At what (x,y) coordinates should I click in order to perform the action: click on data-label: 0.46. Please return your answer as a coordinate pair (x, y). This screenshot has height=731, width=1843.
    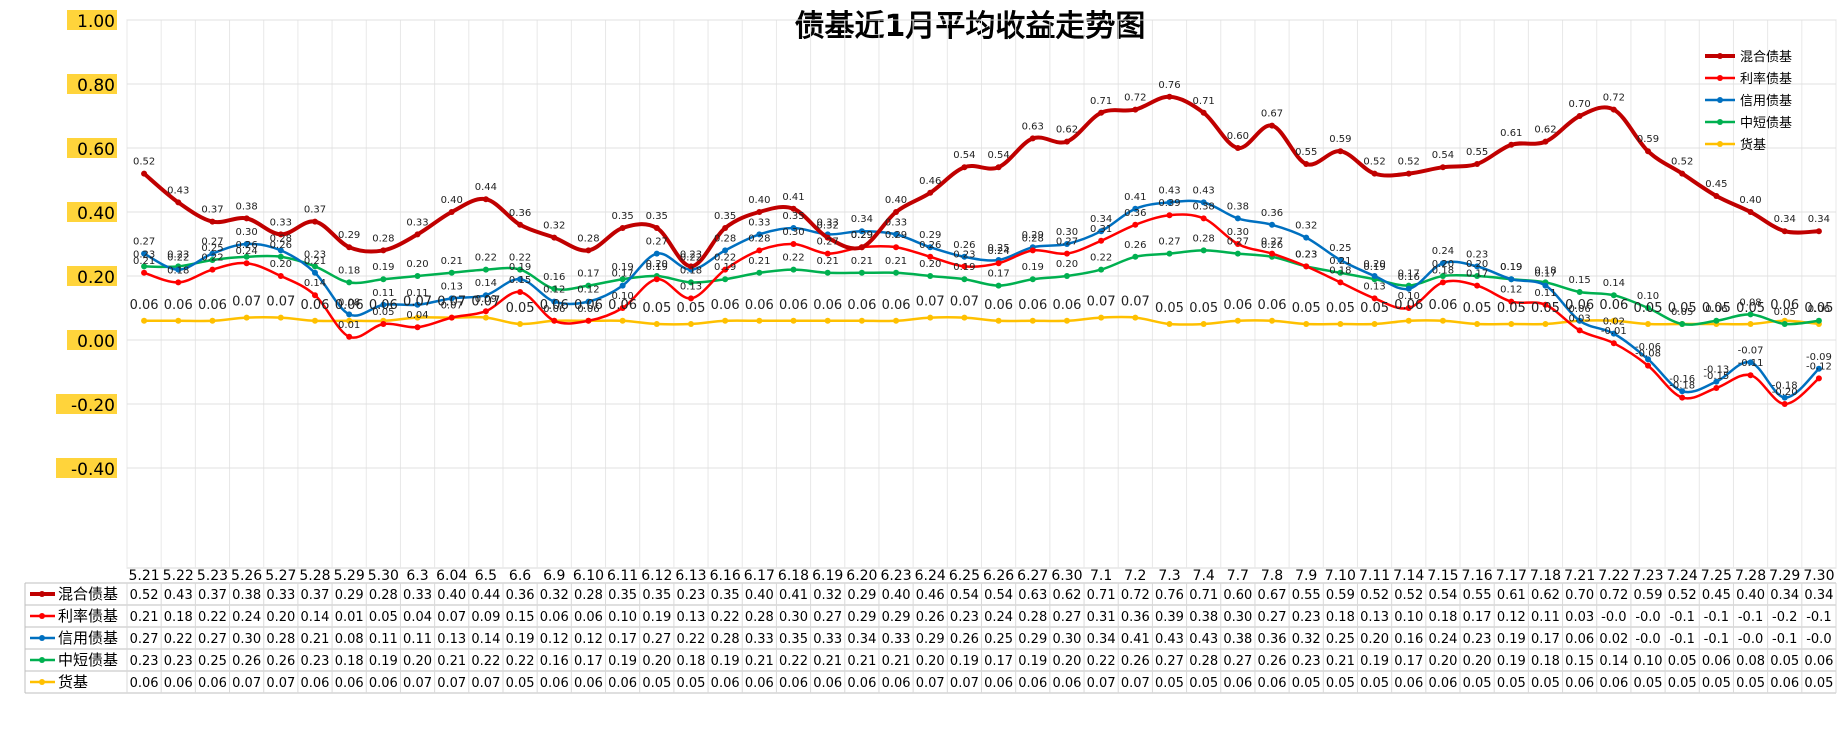
    Looking at the image, I should click on (930, 181).